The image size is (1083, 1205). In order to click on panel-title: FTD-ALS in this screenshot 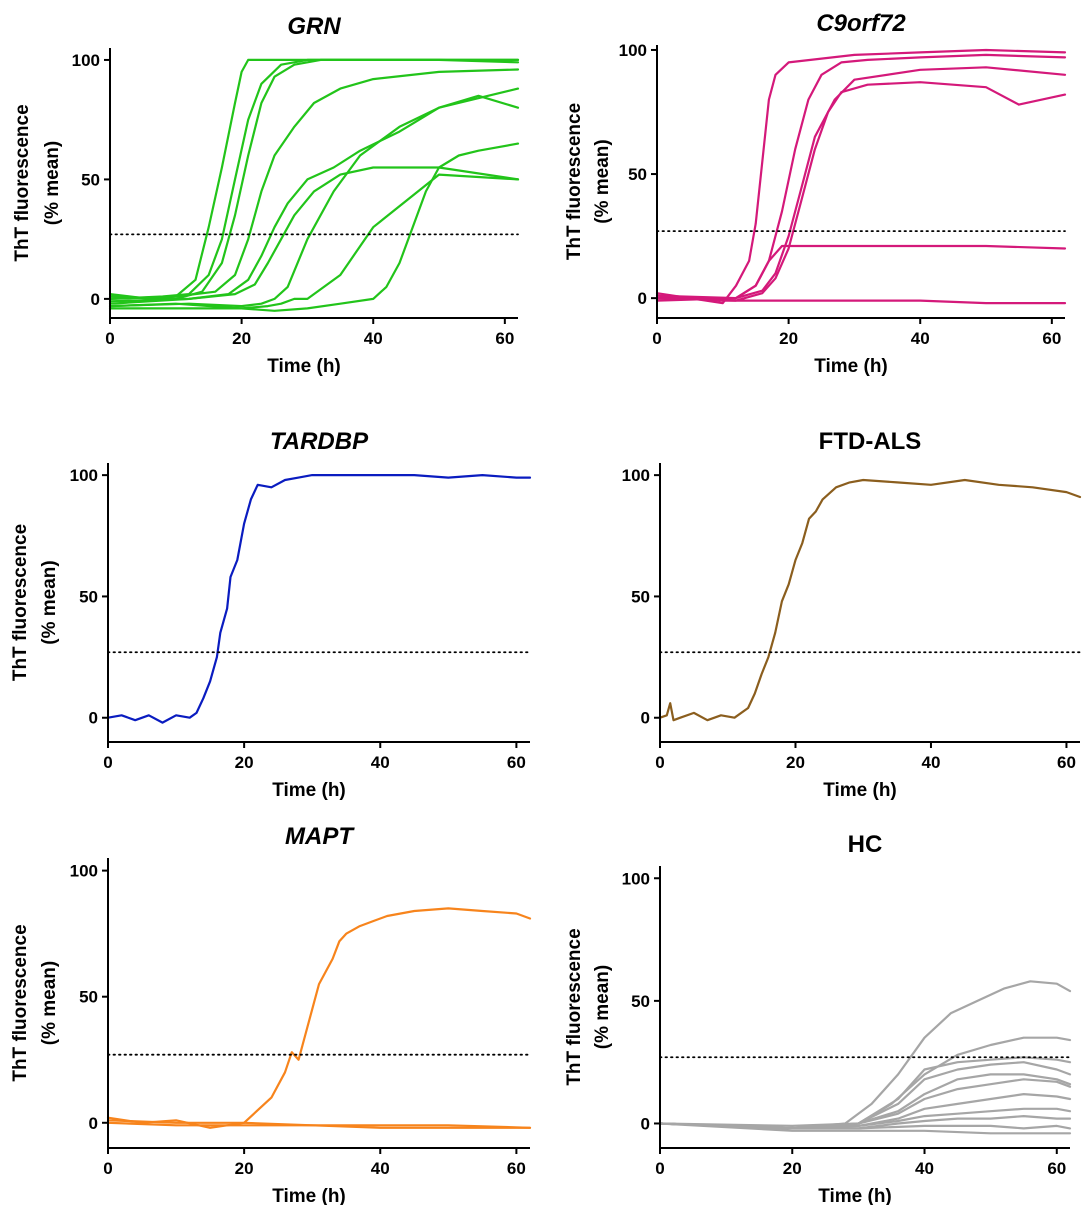, I will do `click(870, 441)`.